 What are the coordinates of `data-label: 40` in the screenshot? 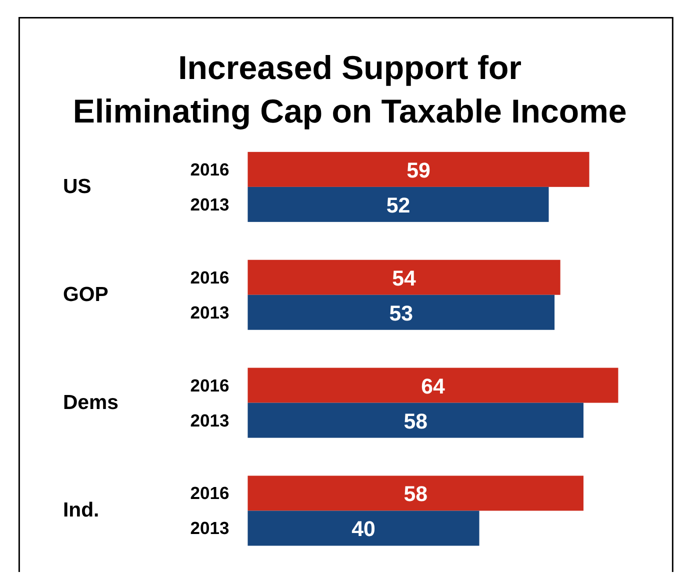 It's located at (364, 529).